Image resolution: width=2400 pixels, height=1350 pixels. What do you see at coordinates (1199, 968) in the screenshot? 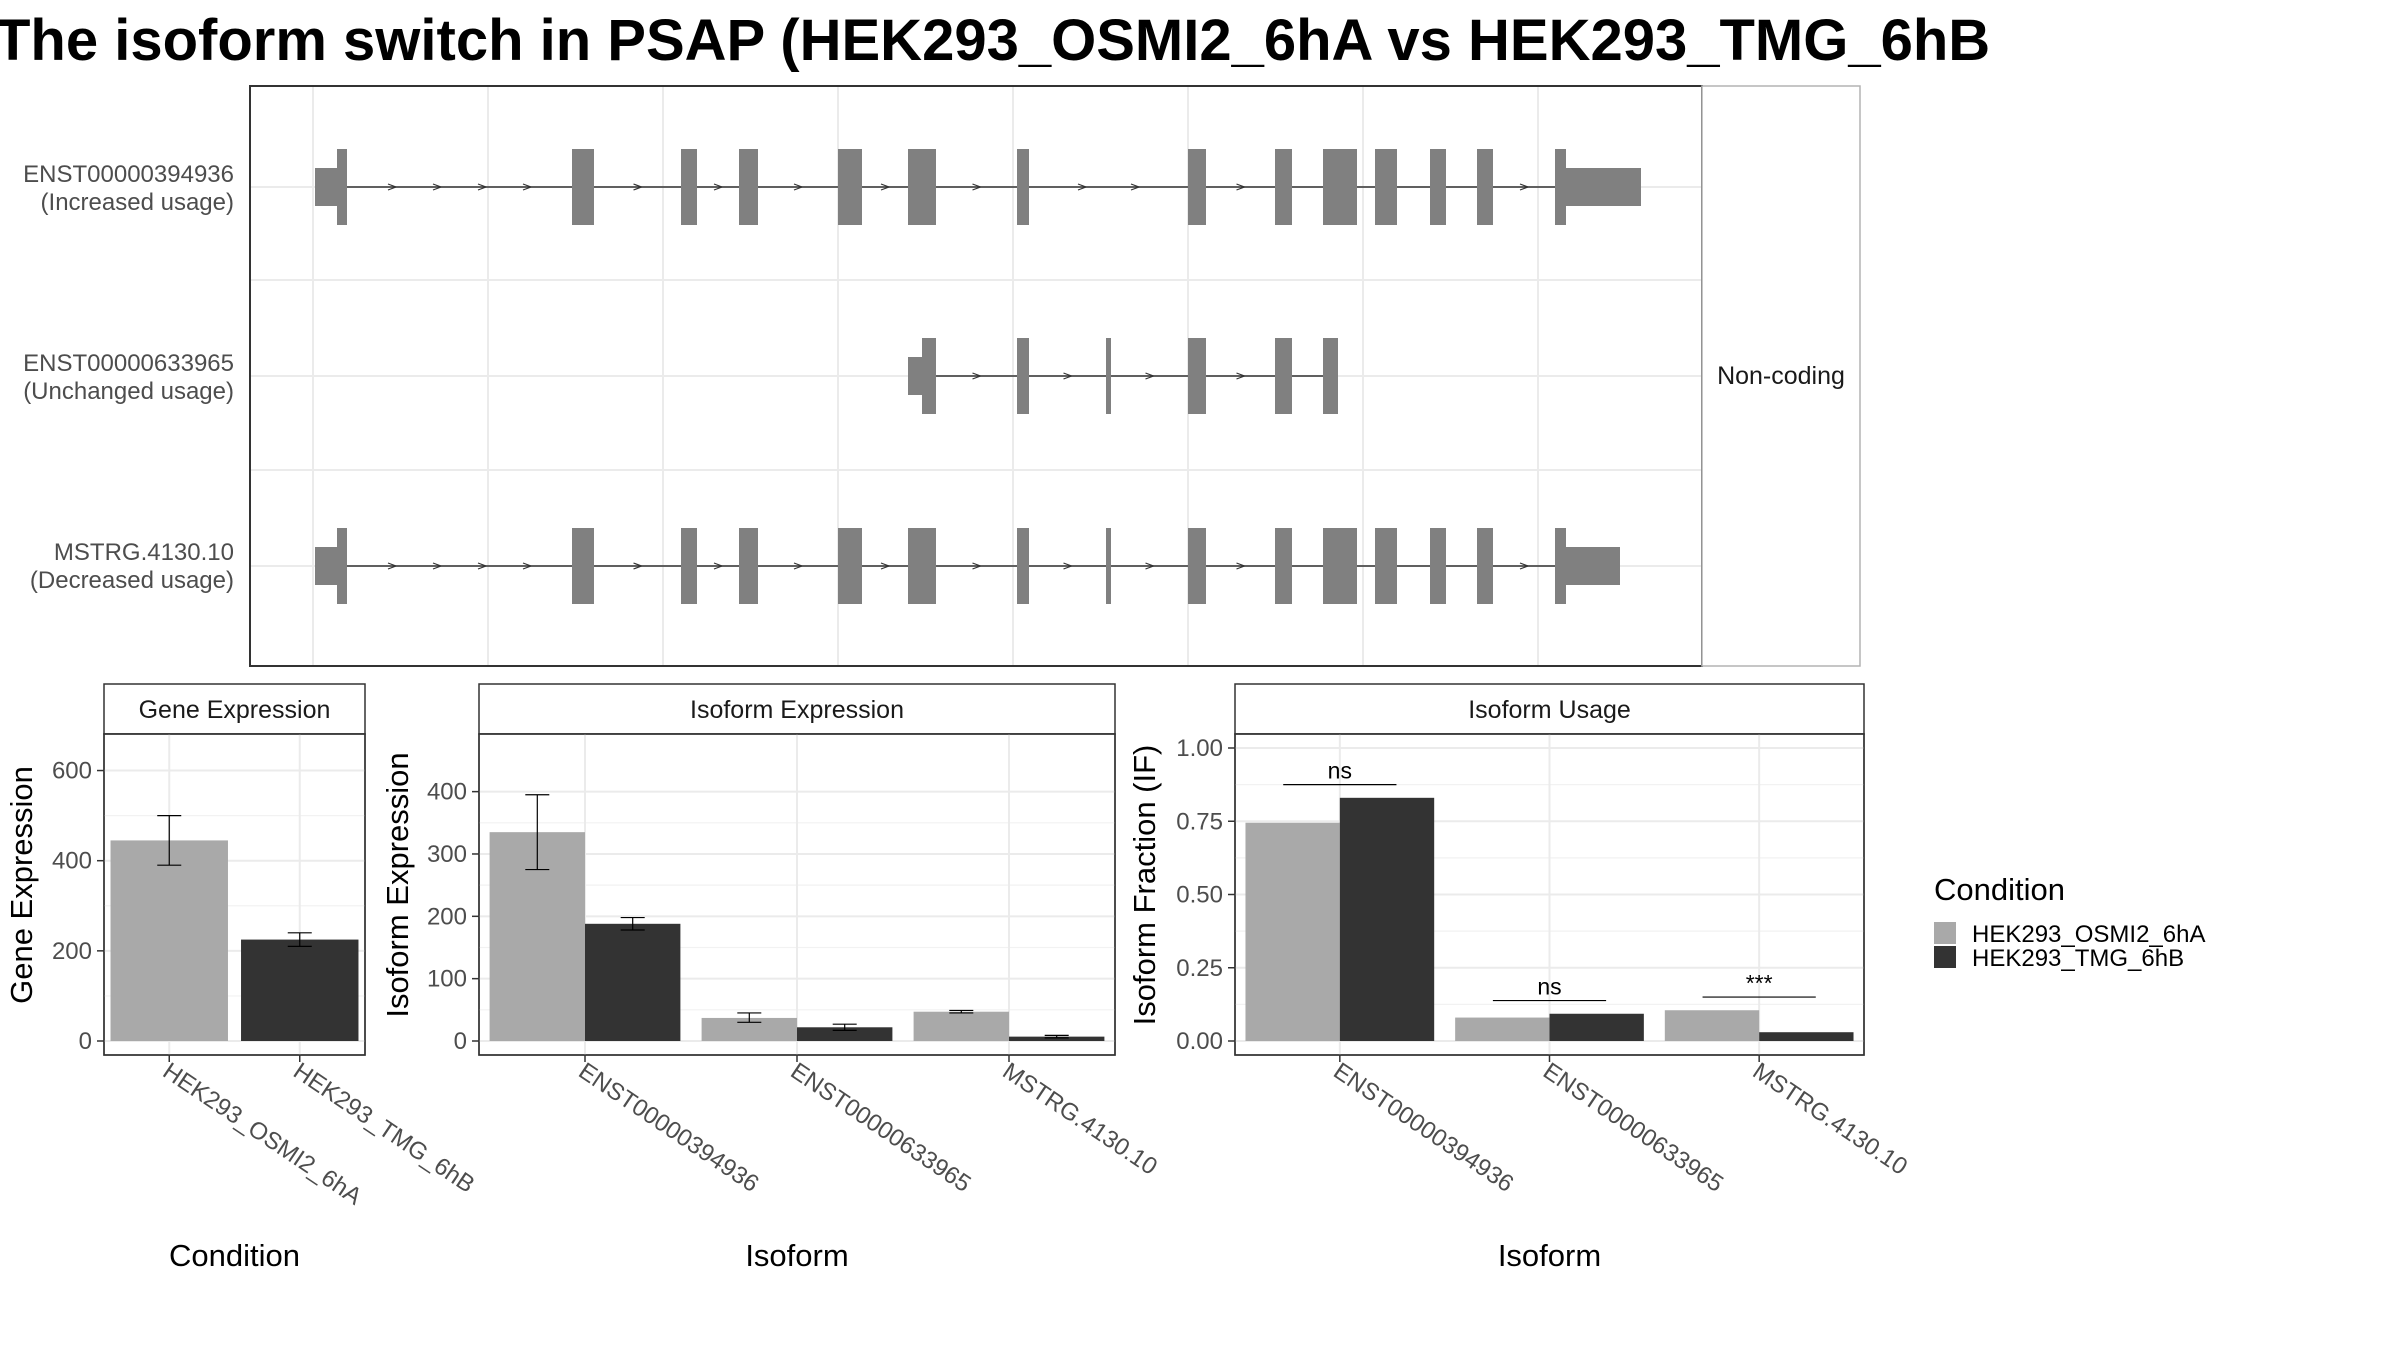
I see `isoform-usage-ytick-label: 0.25` at bounding box center [1199, 968].